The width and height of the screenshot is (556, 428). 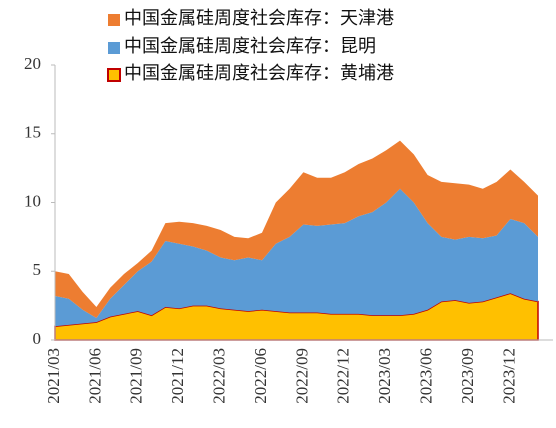 What do you see at coordinates (259, 18) in the screenshot?
I see `legend-text: 中国金属硅周度社会库存：天津港` at bounding box center [259, 18].